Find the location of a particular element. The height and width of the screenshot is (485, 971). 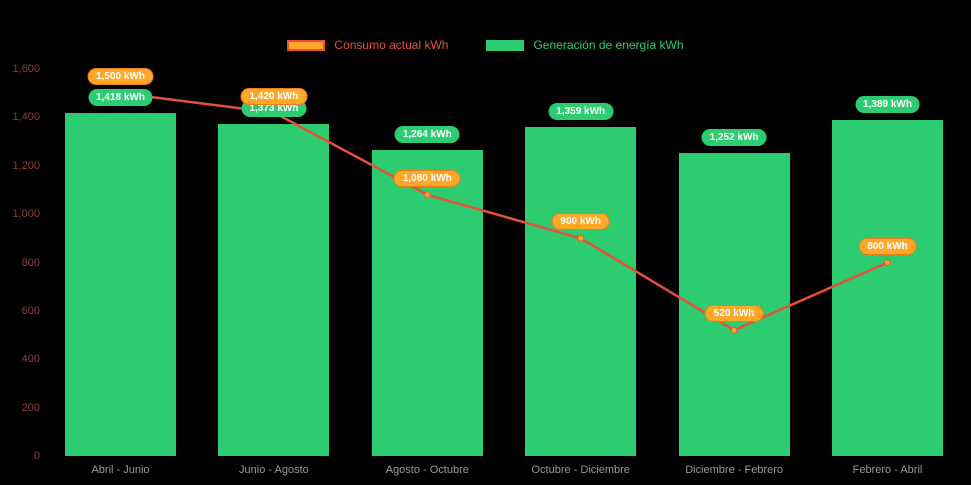

legend-label-generacion: Generación de energía kWh is located at coordinates (608, 45).